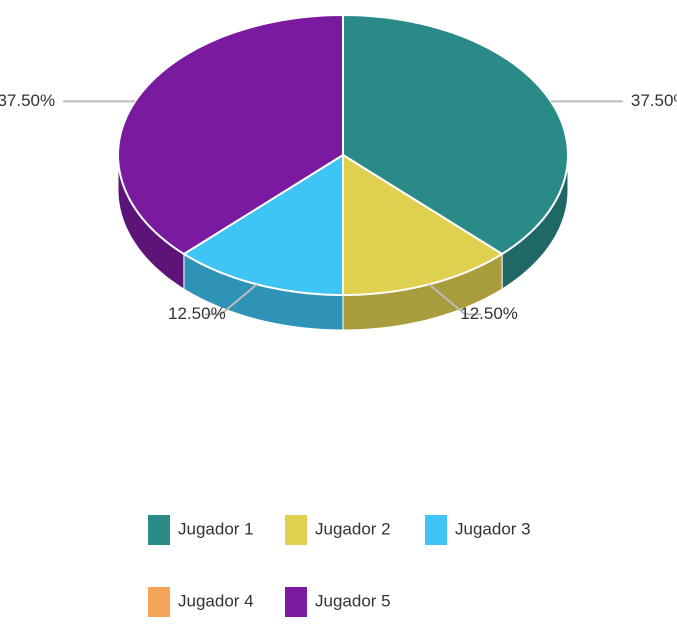 The image size is (677, 644). What do you see at coordinates (216, 600) in the screenshot?
I see `legend-label: Jugador 4` at bounding box center [216, 600].